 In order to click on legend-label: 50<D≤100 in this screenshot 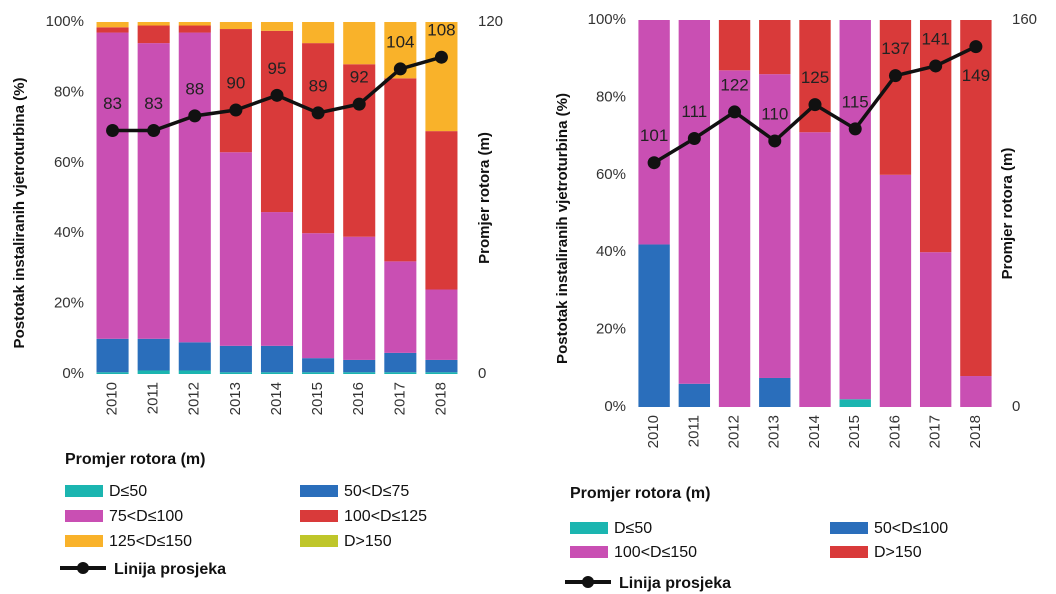, I will do `click(911, 528)`.